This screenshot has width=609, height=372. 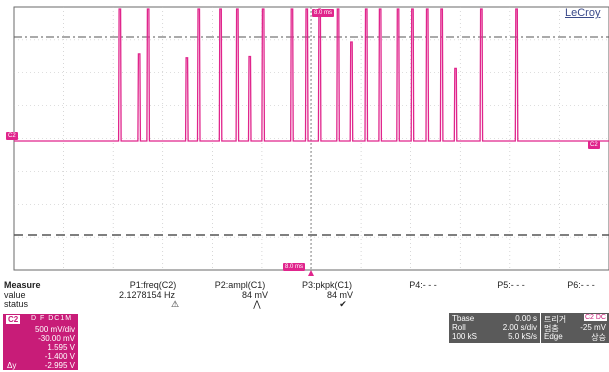 I want to click on channel-2-cursor-a: 1.595 V, so click(x=61, y=347).